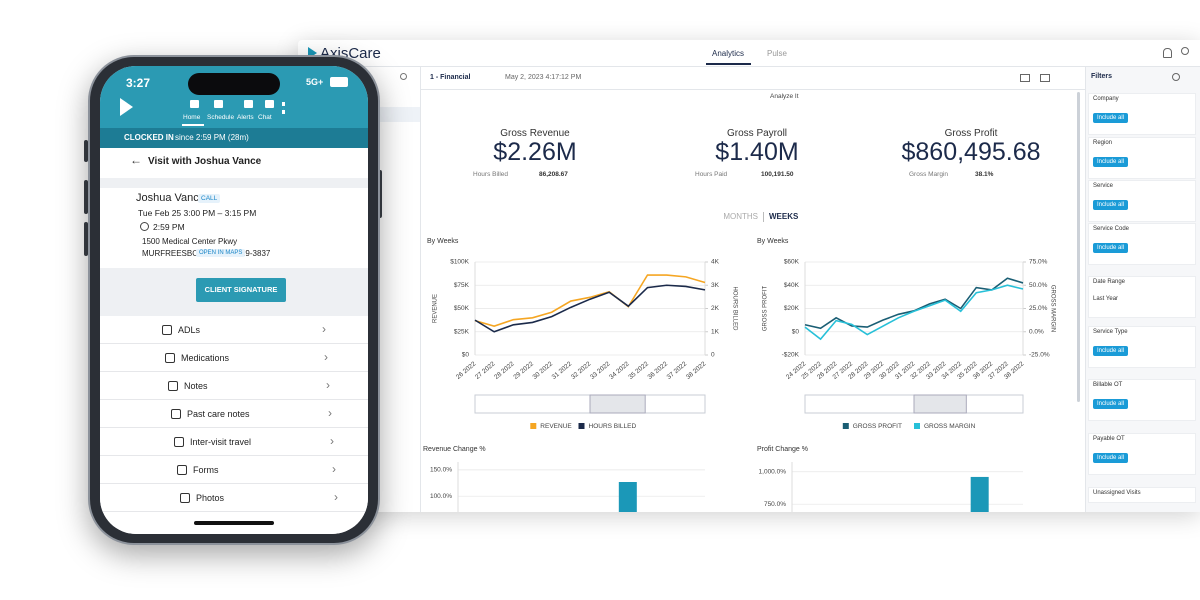 The height and width of the screenshot is (600, 1200). What do you see at coordinates (782, 449) in the screenshot?
I see `chart-title: Profit Change %` at bounding box center [782, 449].